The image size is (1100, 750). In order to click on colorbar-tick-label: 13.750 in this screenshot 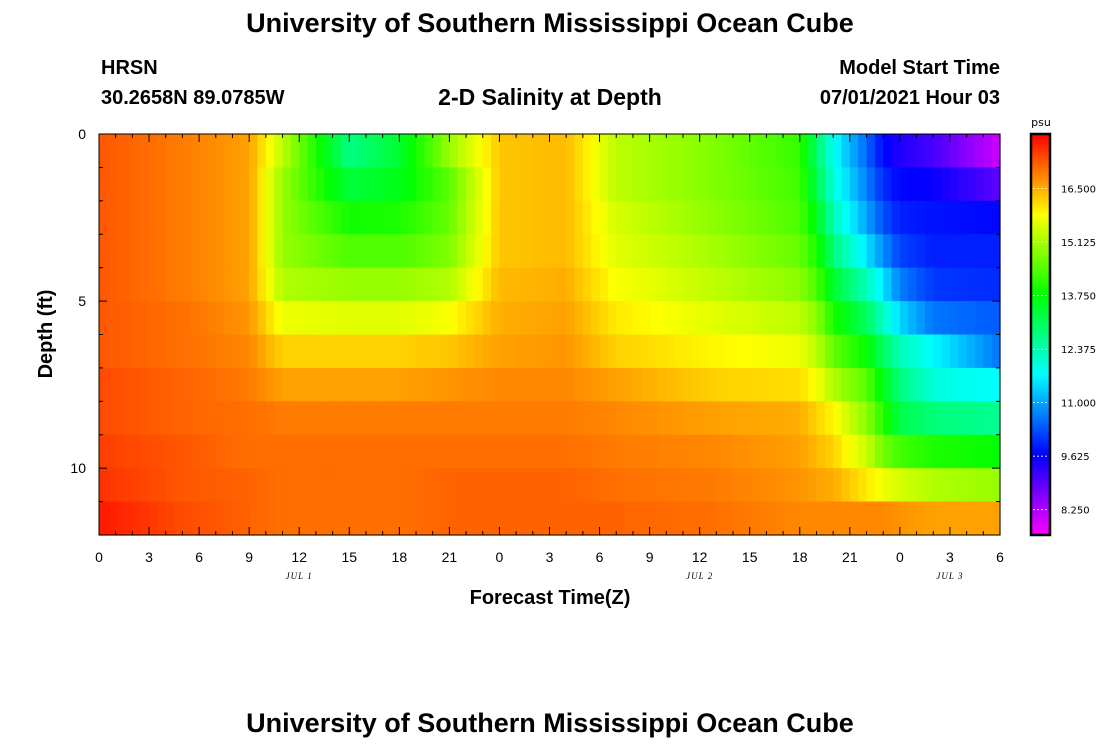, I will do `click(1078, 297)`.